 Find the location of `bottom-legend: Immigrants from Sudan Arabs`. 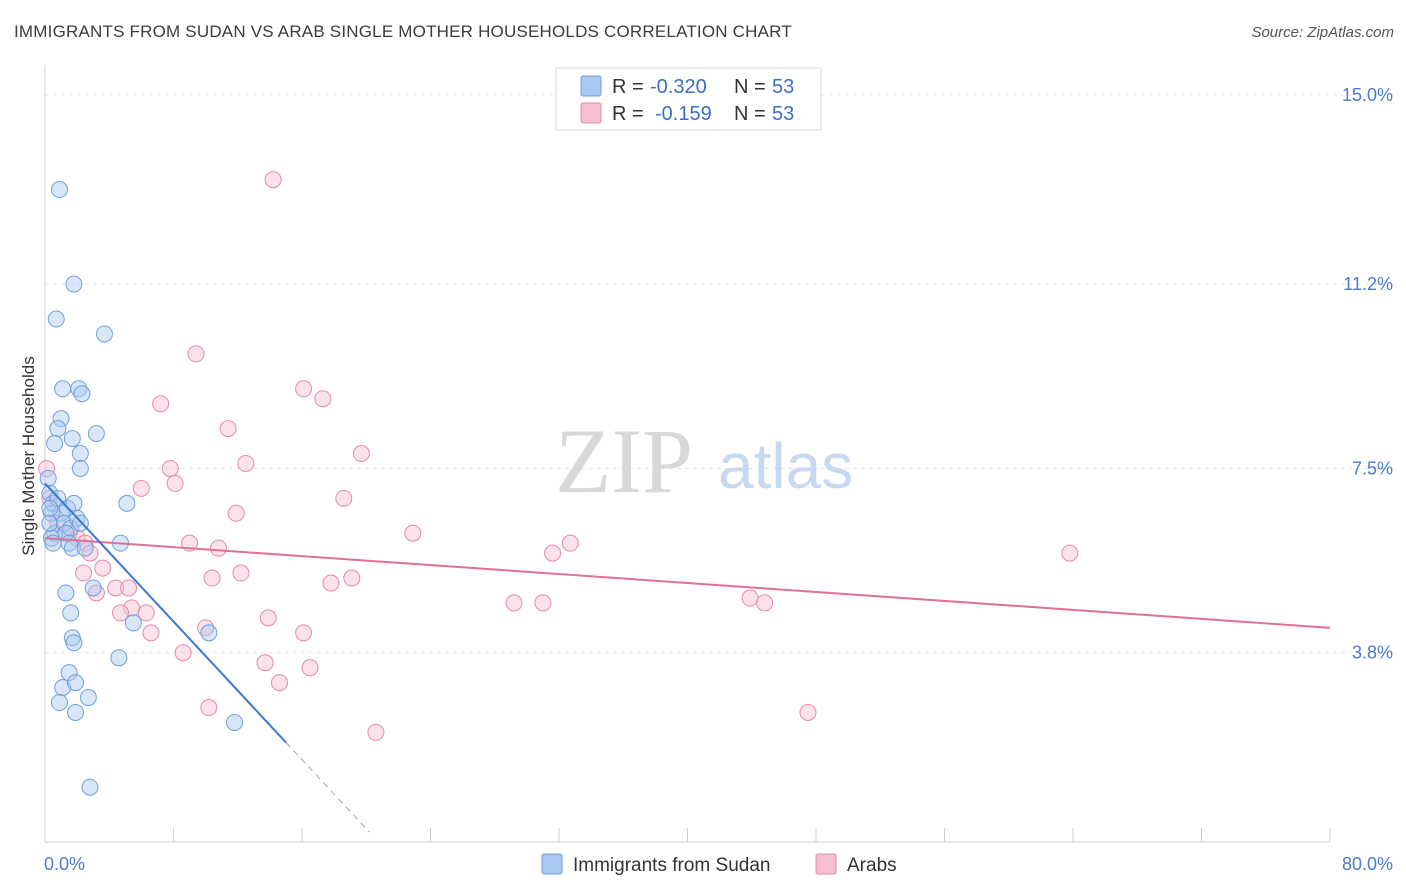

bottom-legend: Immigrants from Sudan Arabs is located at coordinates (719, 864).